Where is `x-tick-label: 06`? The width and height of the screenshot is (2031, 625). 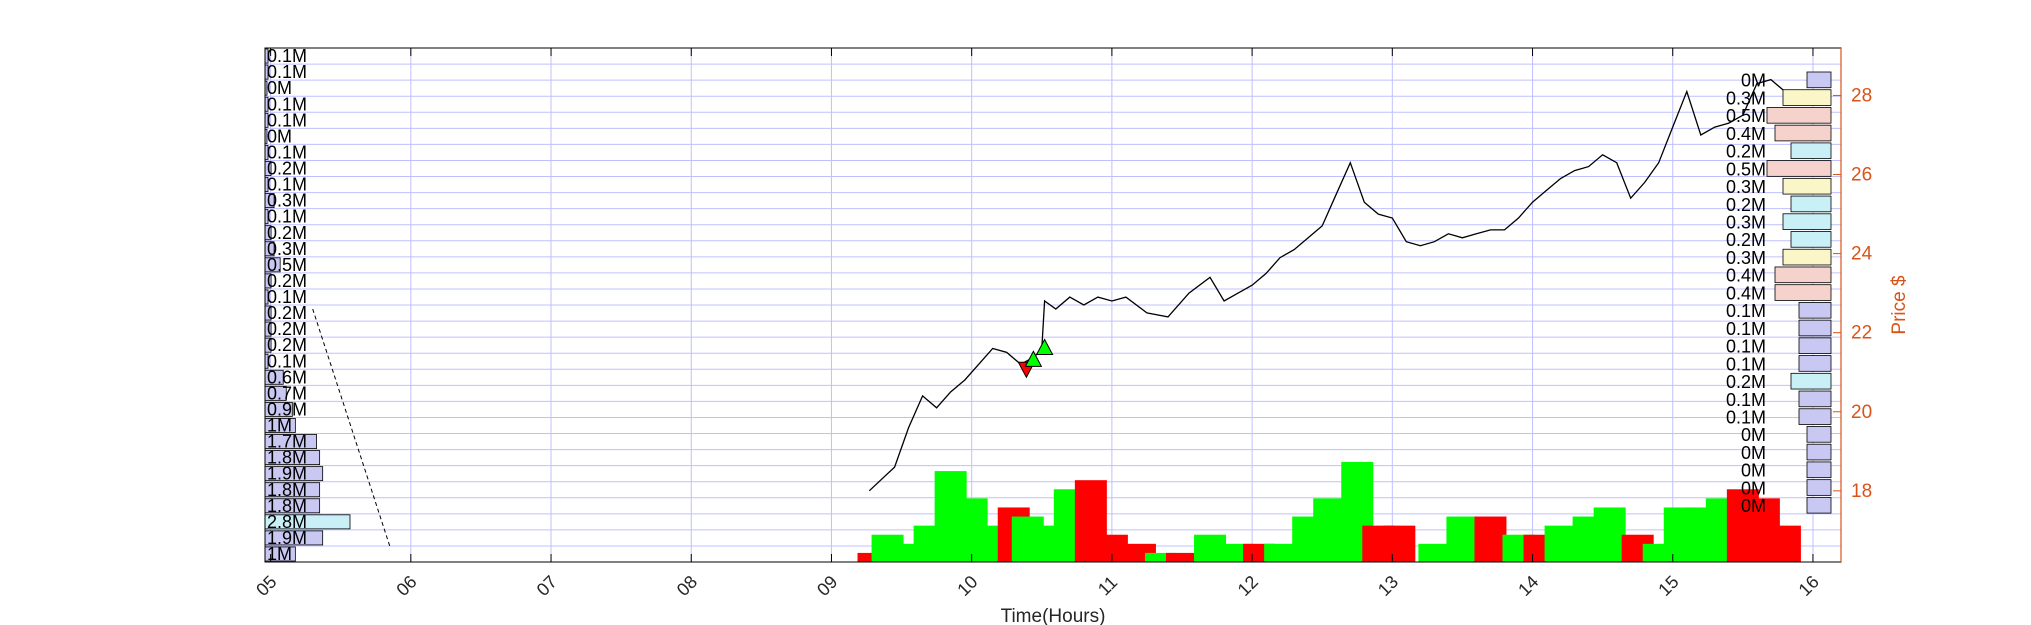
x-tick-label: 06 is located at coordinates (406, 586).